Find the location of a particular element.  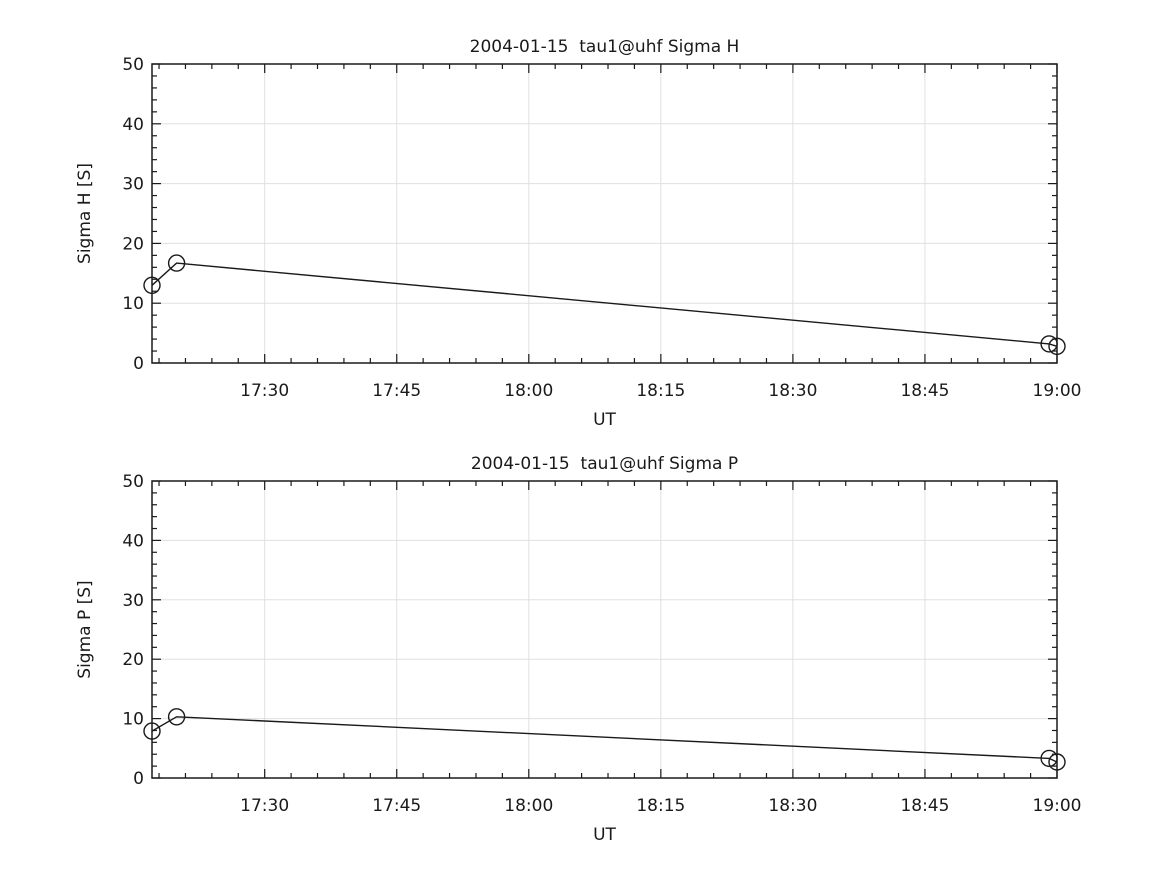

y-axis-label: Sigma P [S] is located at coordinates (85, 629).